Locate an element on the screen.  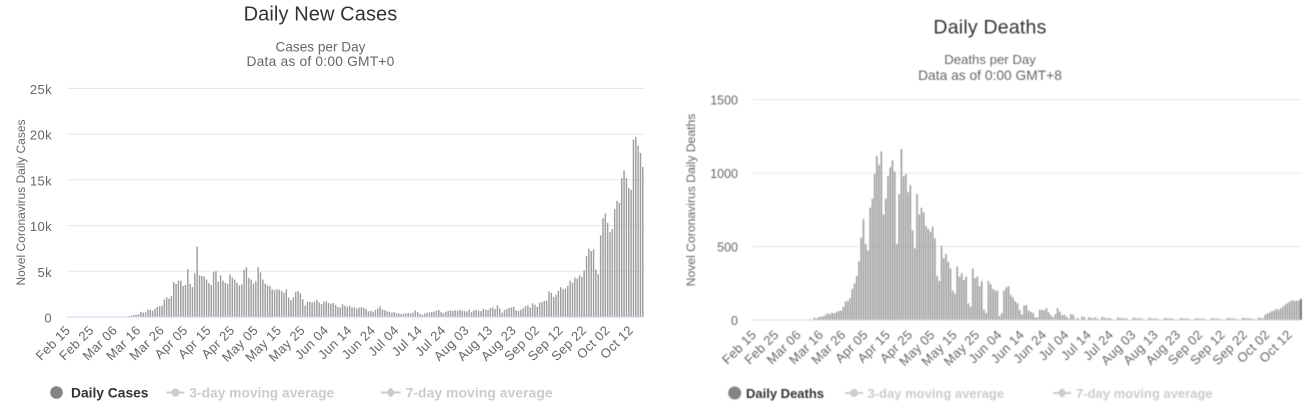
svg-text: Novel Coronavirus Daily Deaths is located at coordinates (691, 200).